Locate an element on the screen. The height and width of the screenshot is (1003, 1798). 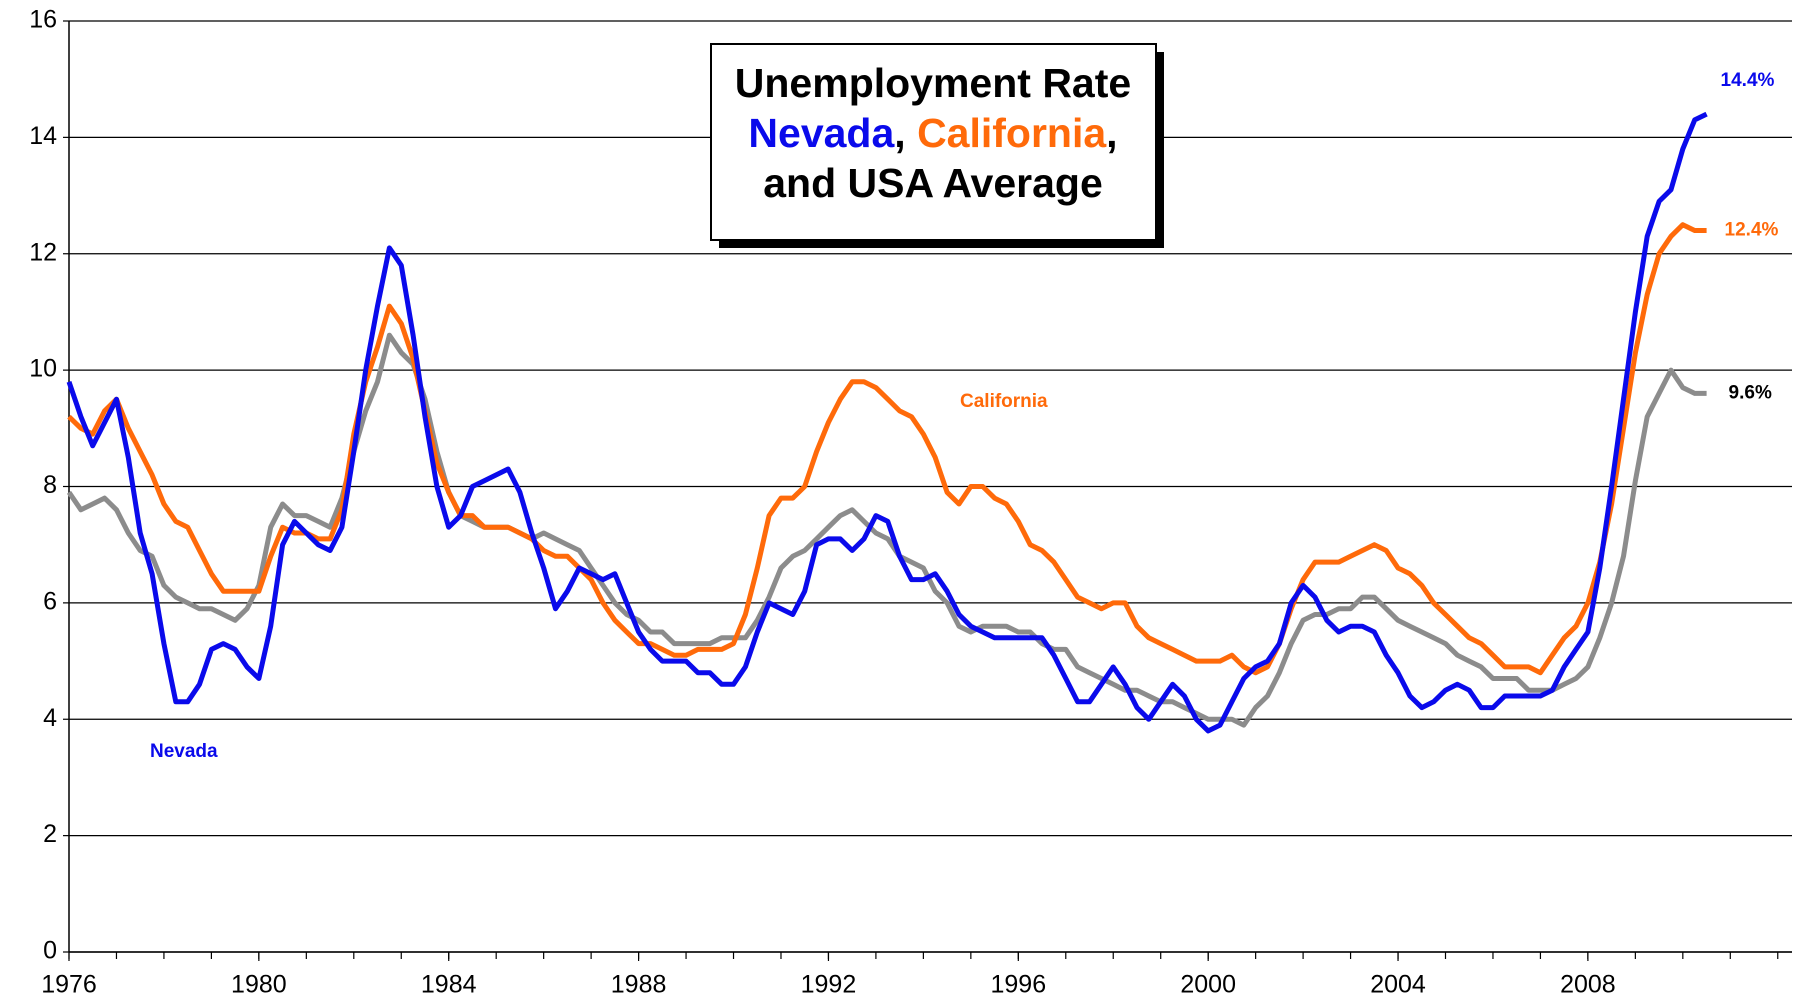
end-label: 14.4% is located at coordinates (1748, 80).